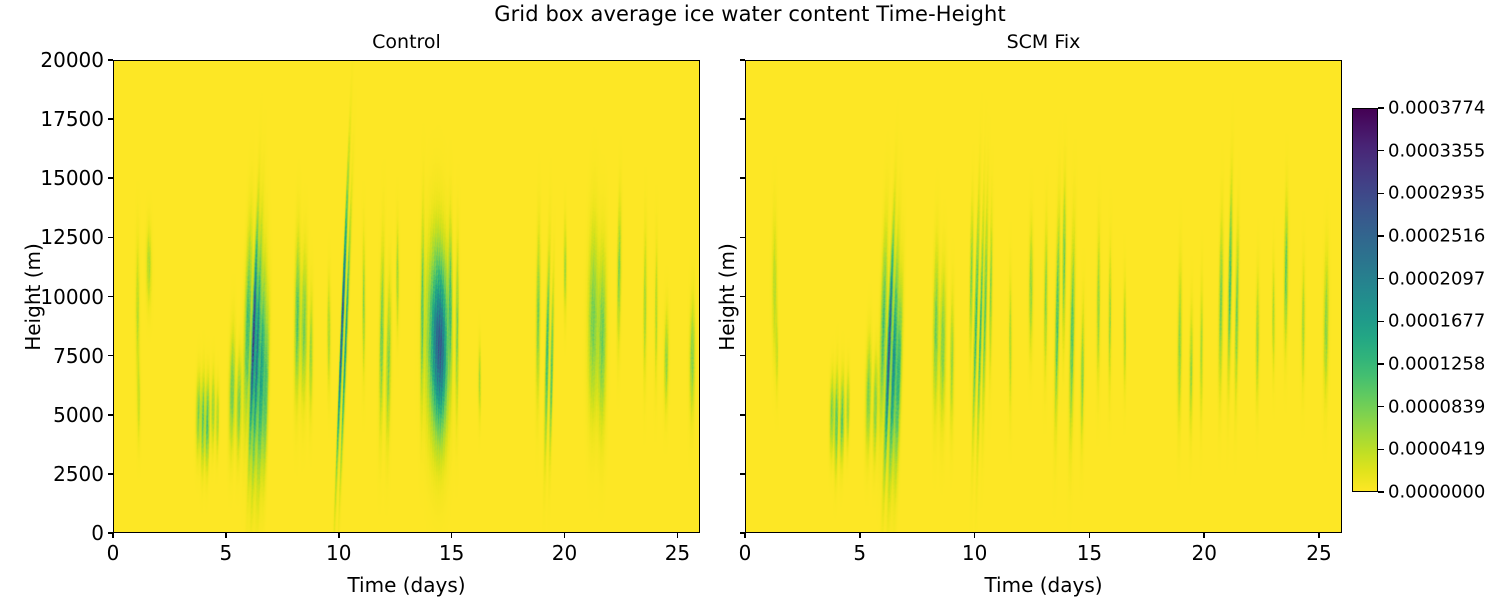 The width and height of the screenshot is (1500, 600). Describe the element at coordinates (860, 553) in the screenshot. I see `x-ticklabel-scm-fix-1: 5` at that location.